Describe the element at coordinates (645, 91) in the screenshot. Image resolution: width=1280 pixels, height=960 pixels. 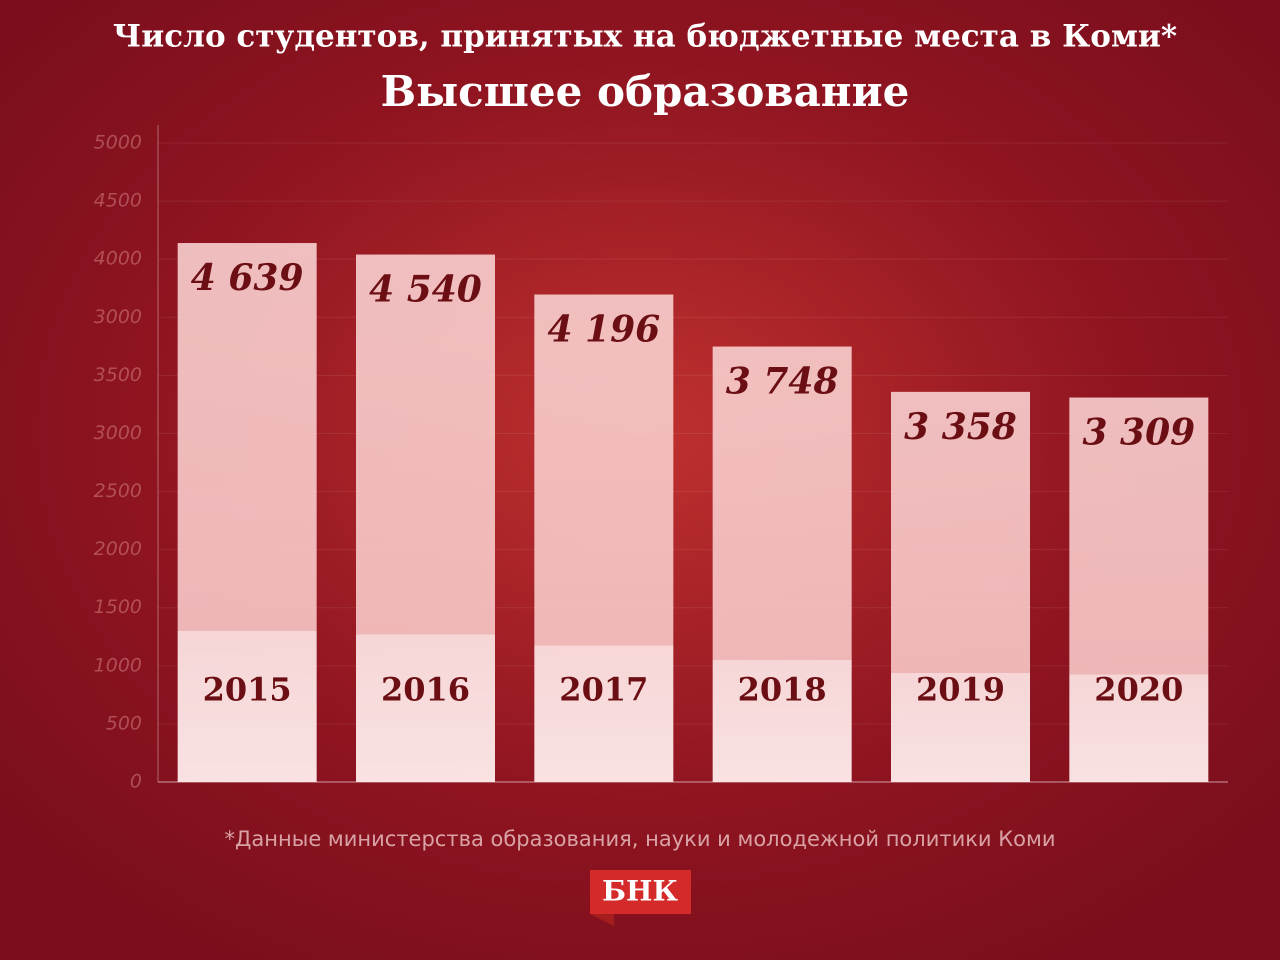
I see `chart-subtitle: Высшее образование` at that location.